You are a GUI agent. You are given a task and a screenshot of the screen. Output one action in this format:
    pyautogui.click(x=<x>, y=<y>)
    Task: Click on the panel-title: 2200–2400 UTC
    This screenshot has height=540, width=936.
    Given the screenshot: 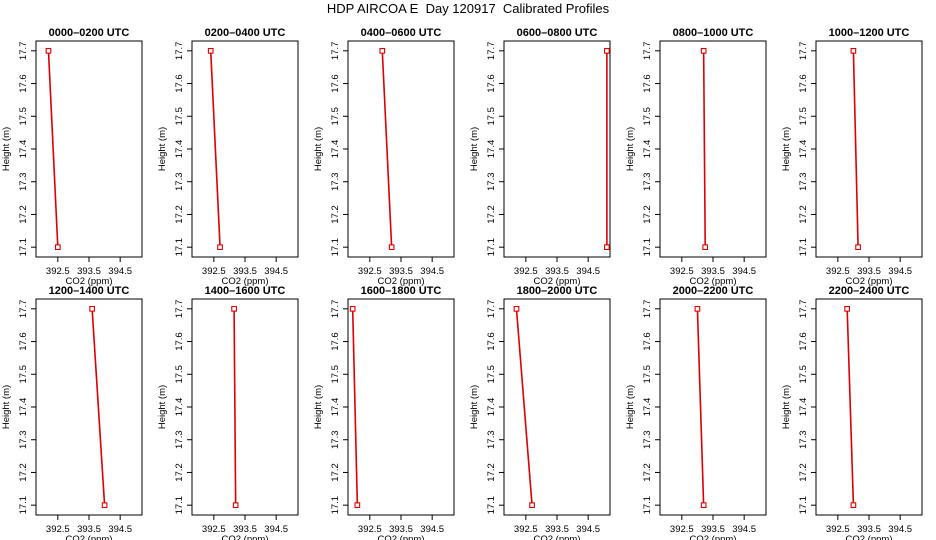 What is the action you would take?
    pyautogui.click(x=869, y=291)
    